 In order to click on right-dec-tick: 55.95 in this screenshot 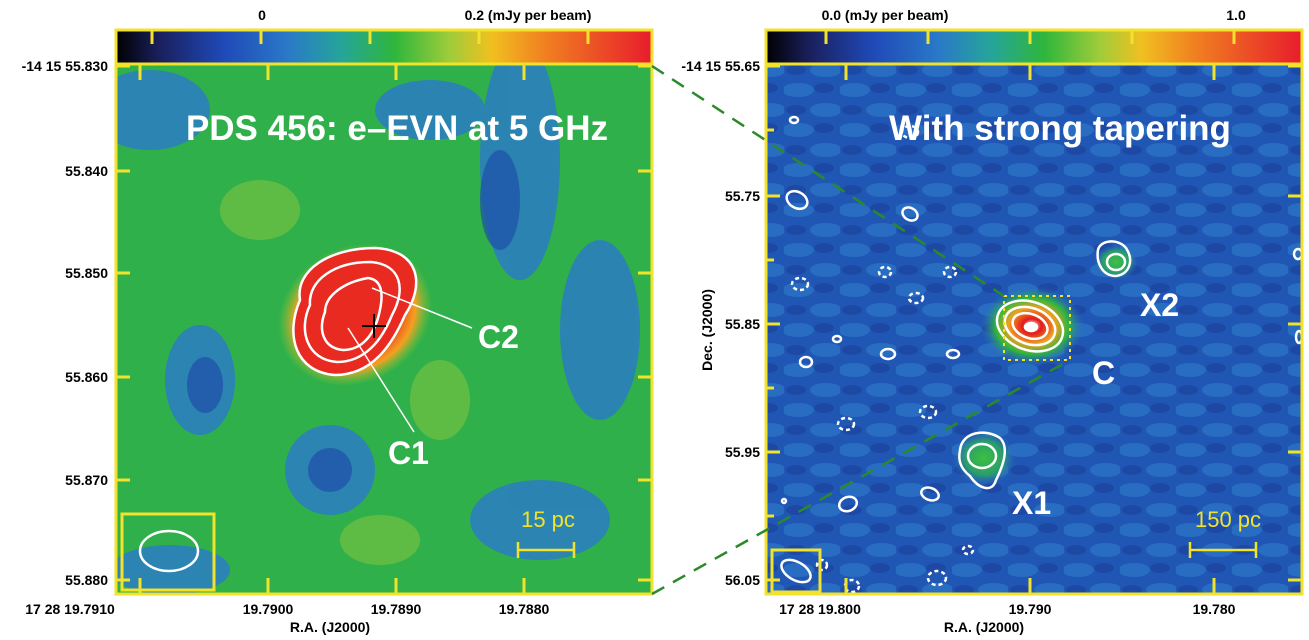, I will do `click(742, 452)`.